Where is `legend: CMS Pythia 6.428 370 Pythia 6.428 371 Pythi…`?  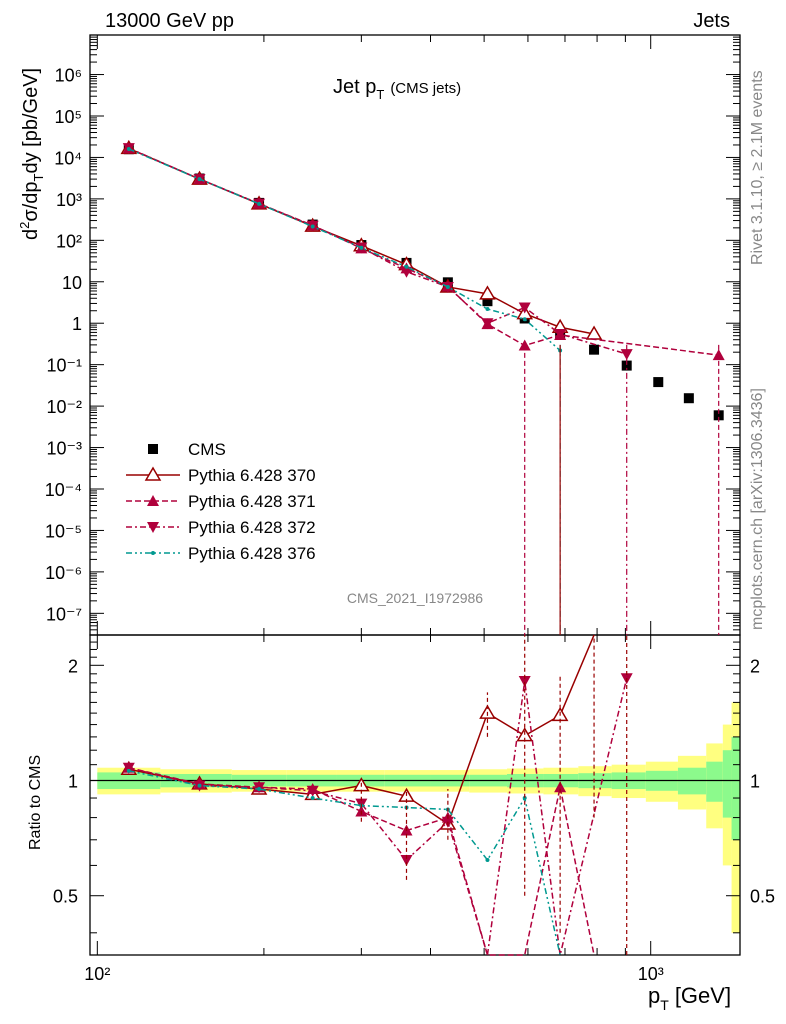 legend: CMS Pythia 6.428 370 Pythia 6.428 371 Pythi… is located at coordinates (221, 501).